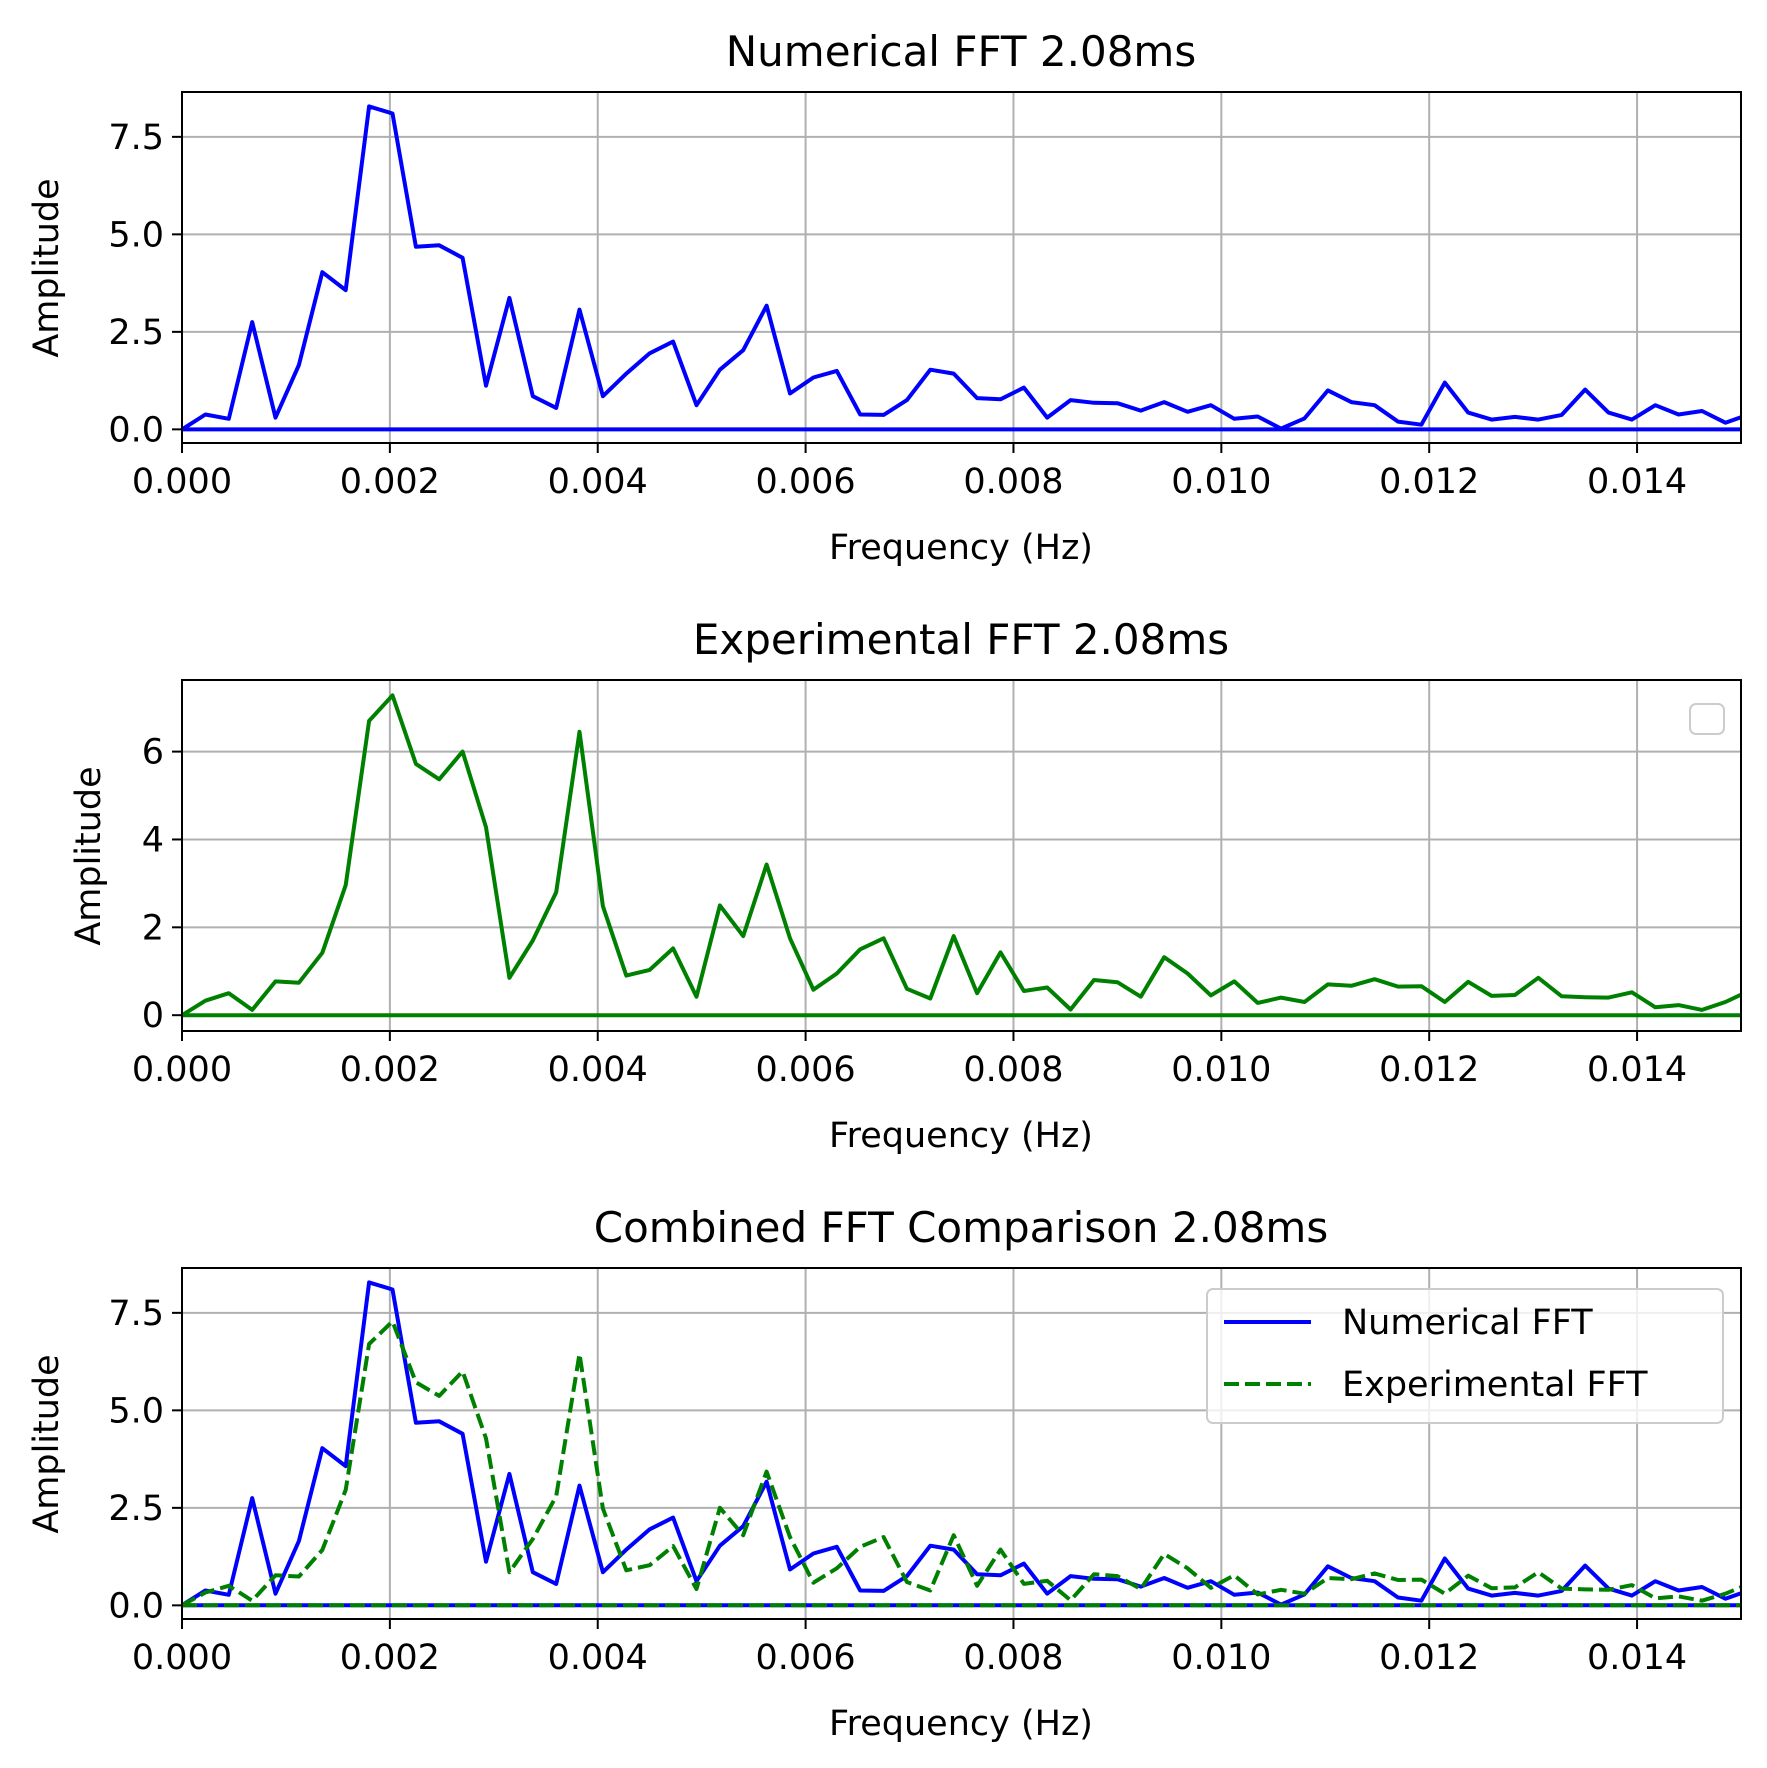 This screenshot has height=1768, width=1767. I want to click on chart-title: Experimental FFT 2.08ms, so click(961, 639).